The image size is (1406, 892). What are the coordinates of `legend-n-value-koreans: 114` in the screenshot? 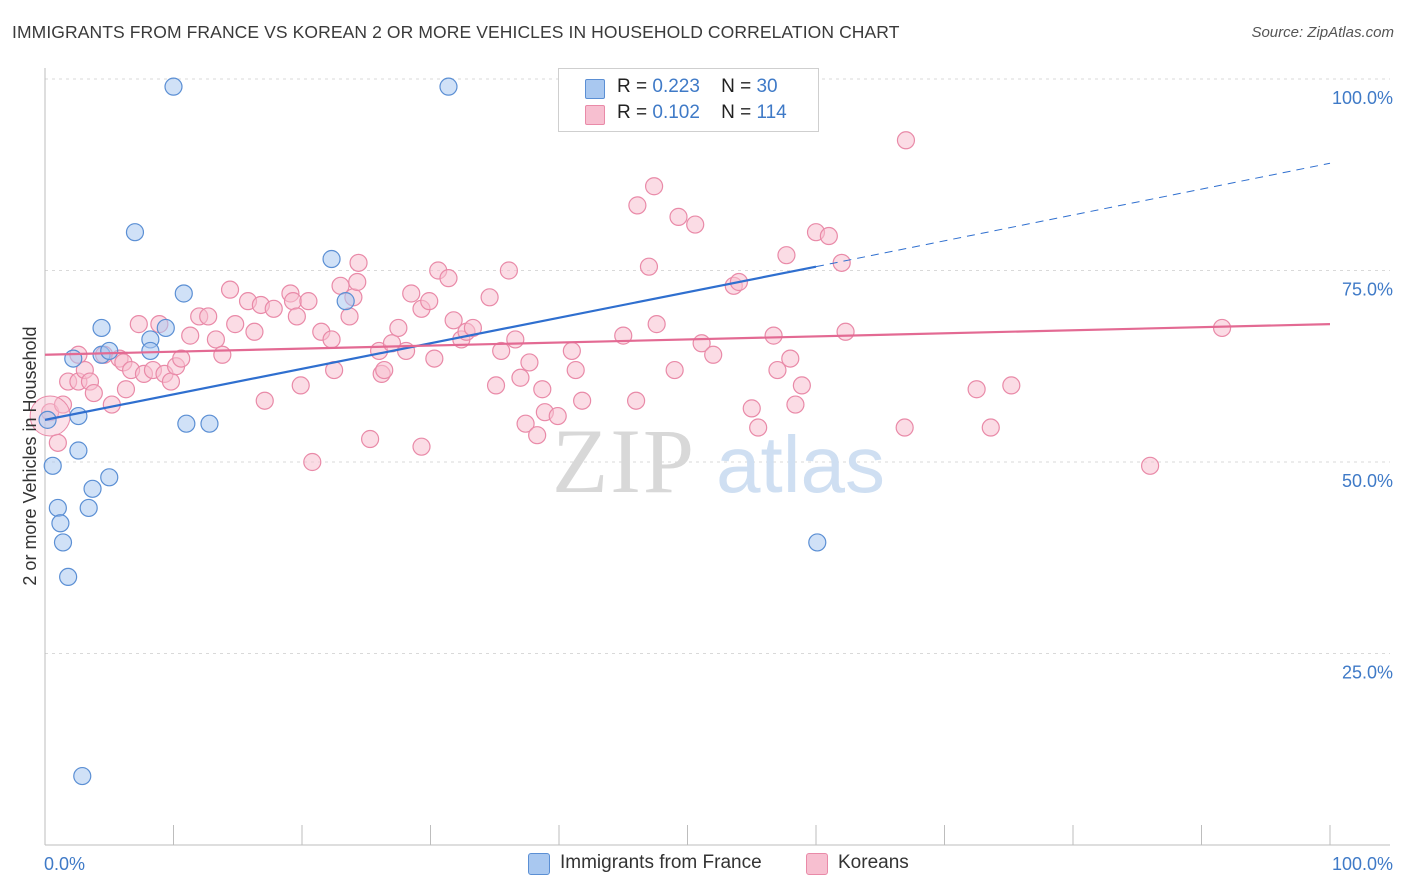 It's located at (771, 112).